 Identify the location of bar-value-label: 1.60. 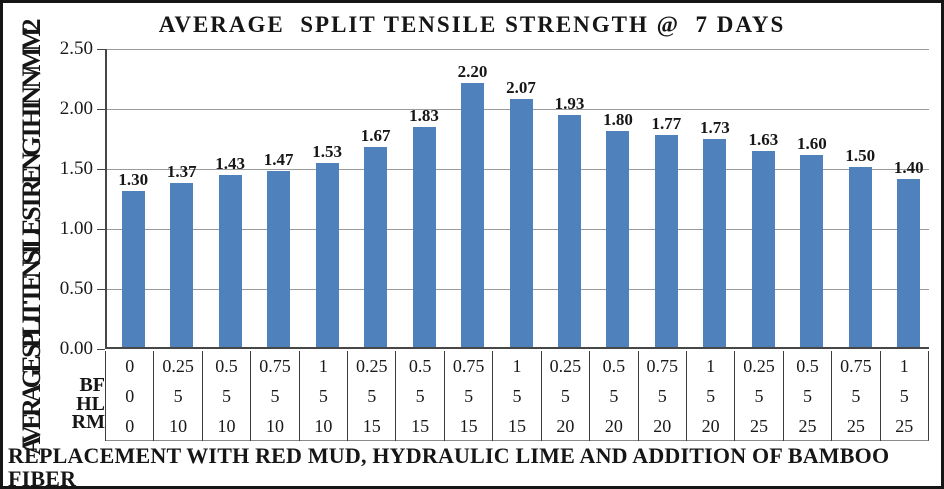
(811, 143).